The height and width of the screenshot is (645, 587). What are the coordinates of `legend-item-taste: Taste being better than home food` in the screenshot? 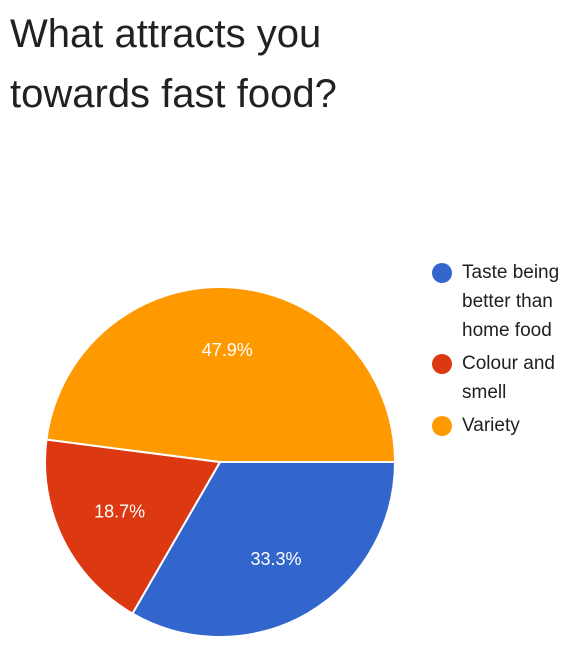 It's located at (507, 302).